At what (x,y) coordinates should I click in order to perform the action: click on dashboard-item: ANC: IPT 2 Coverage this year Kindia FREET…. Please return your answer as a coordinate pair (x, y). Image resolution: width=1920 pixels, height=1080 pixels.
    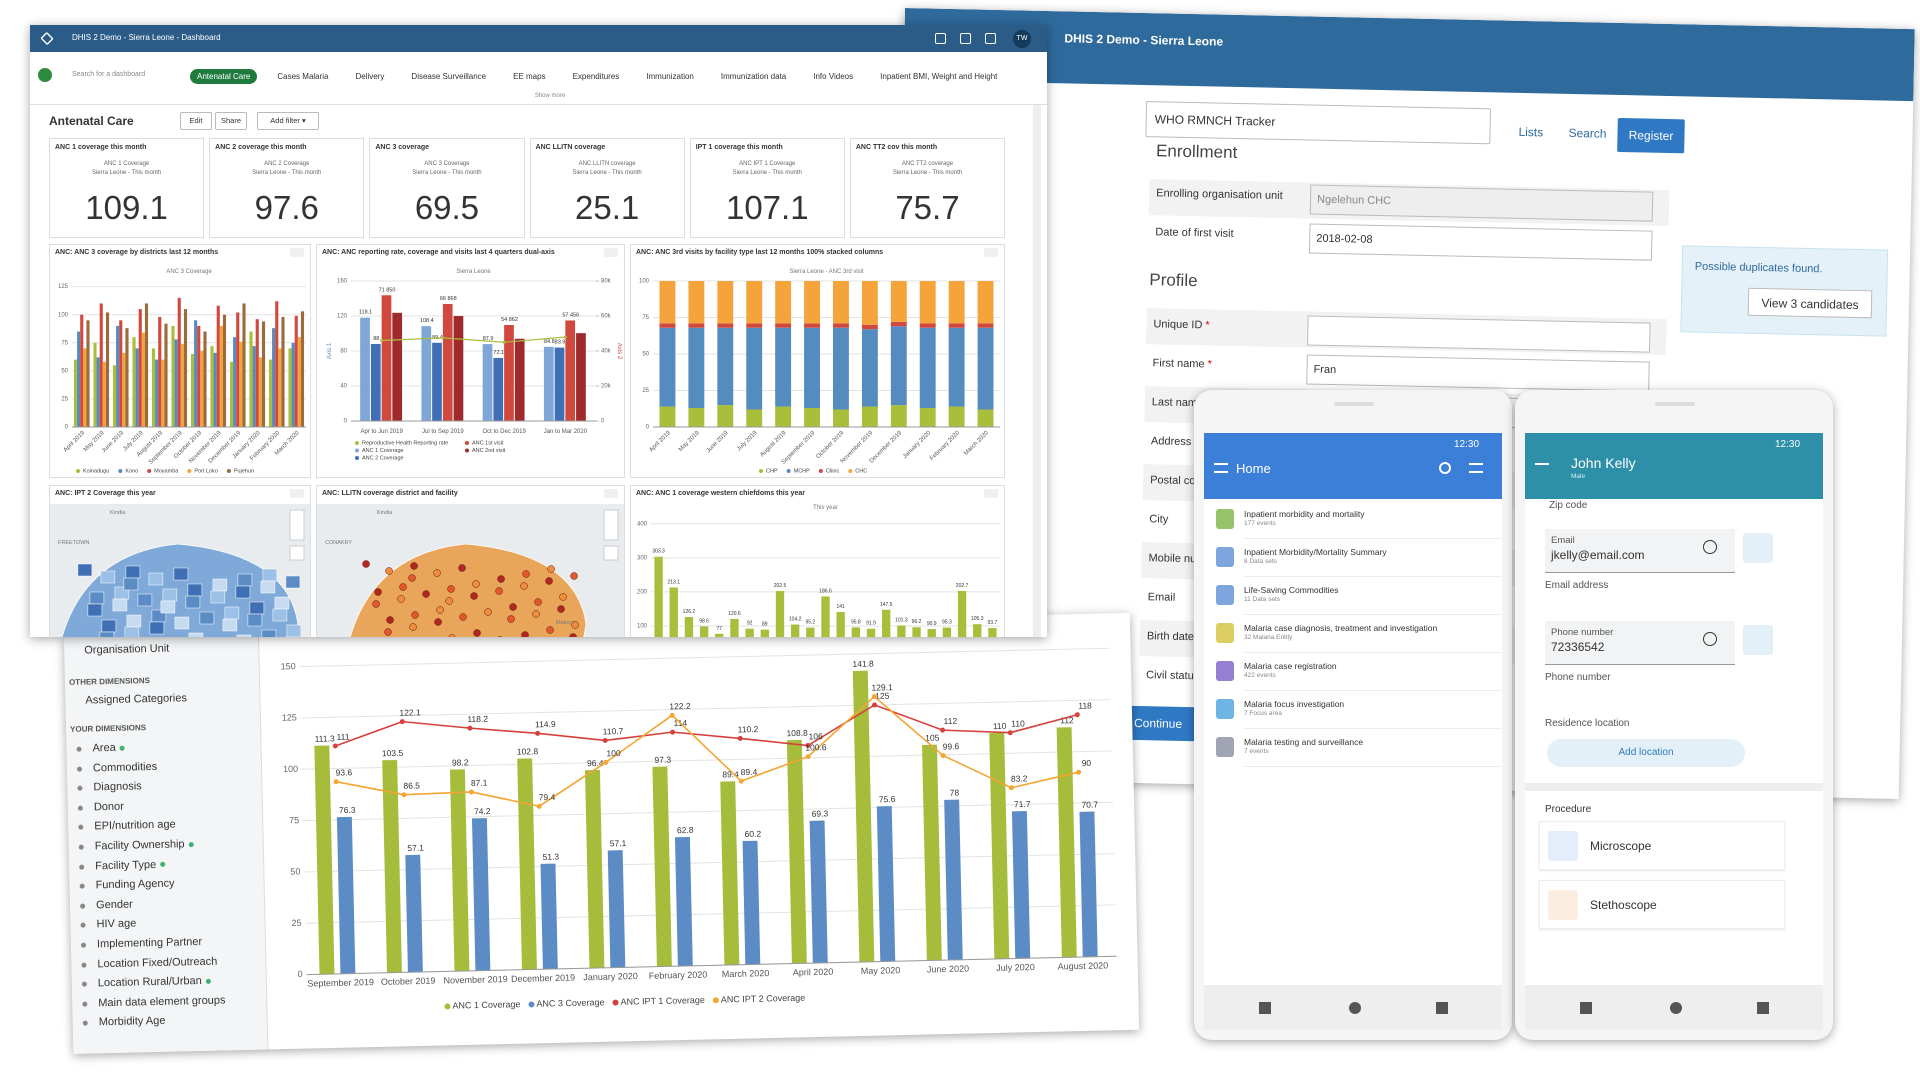
    Looking at the image, I should click on (180, 561).